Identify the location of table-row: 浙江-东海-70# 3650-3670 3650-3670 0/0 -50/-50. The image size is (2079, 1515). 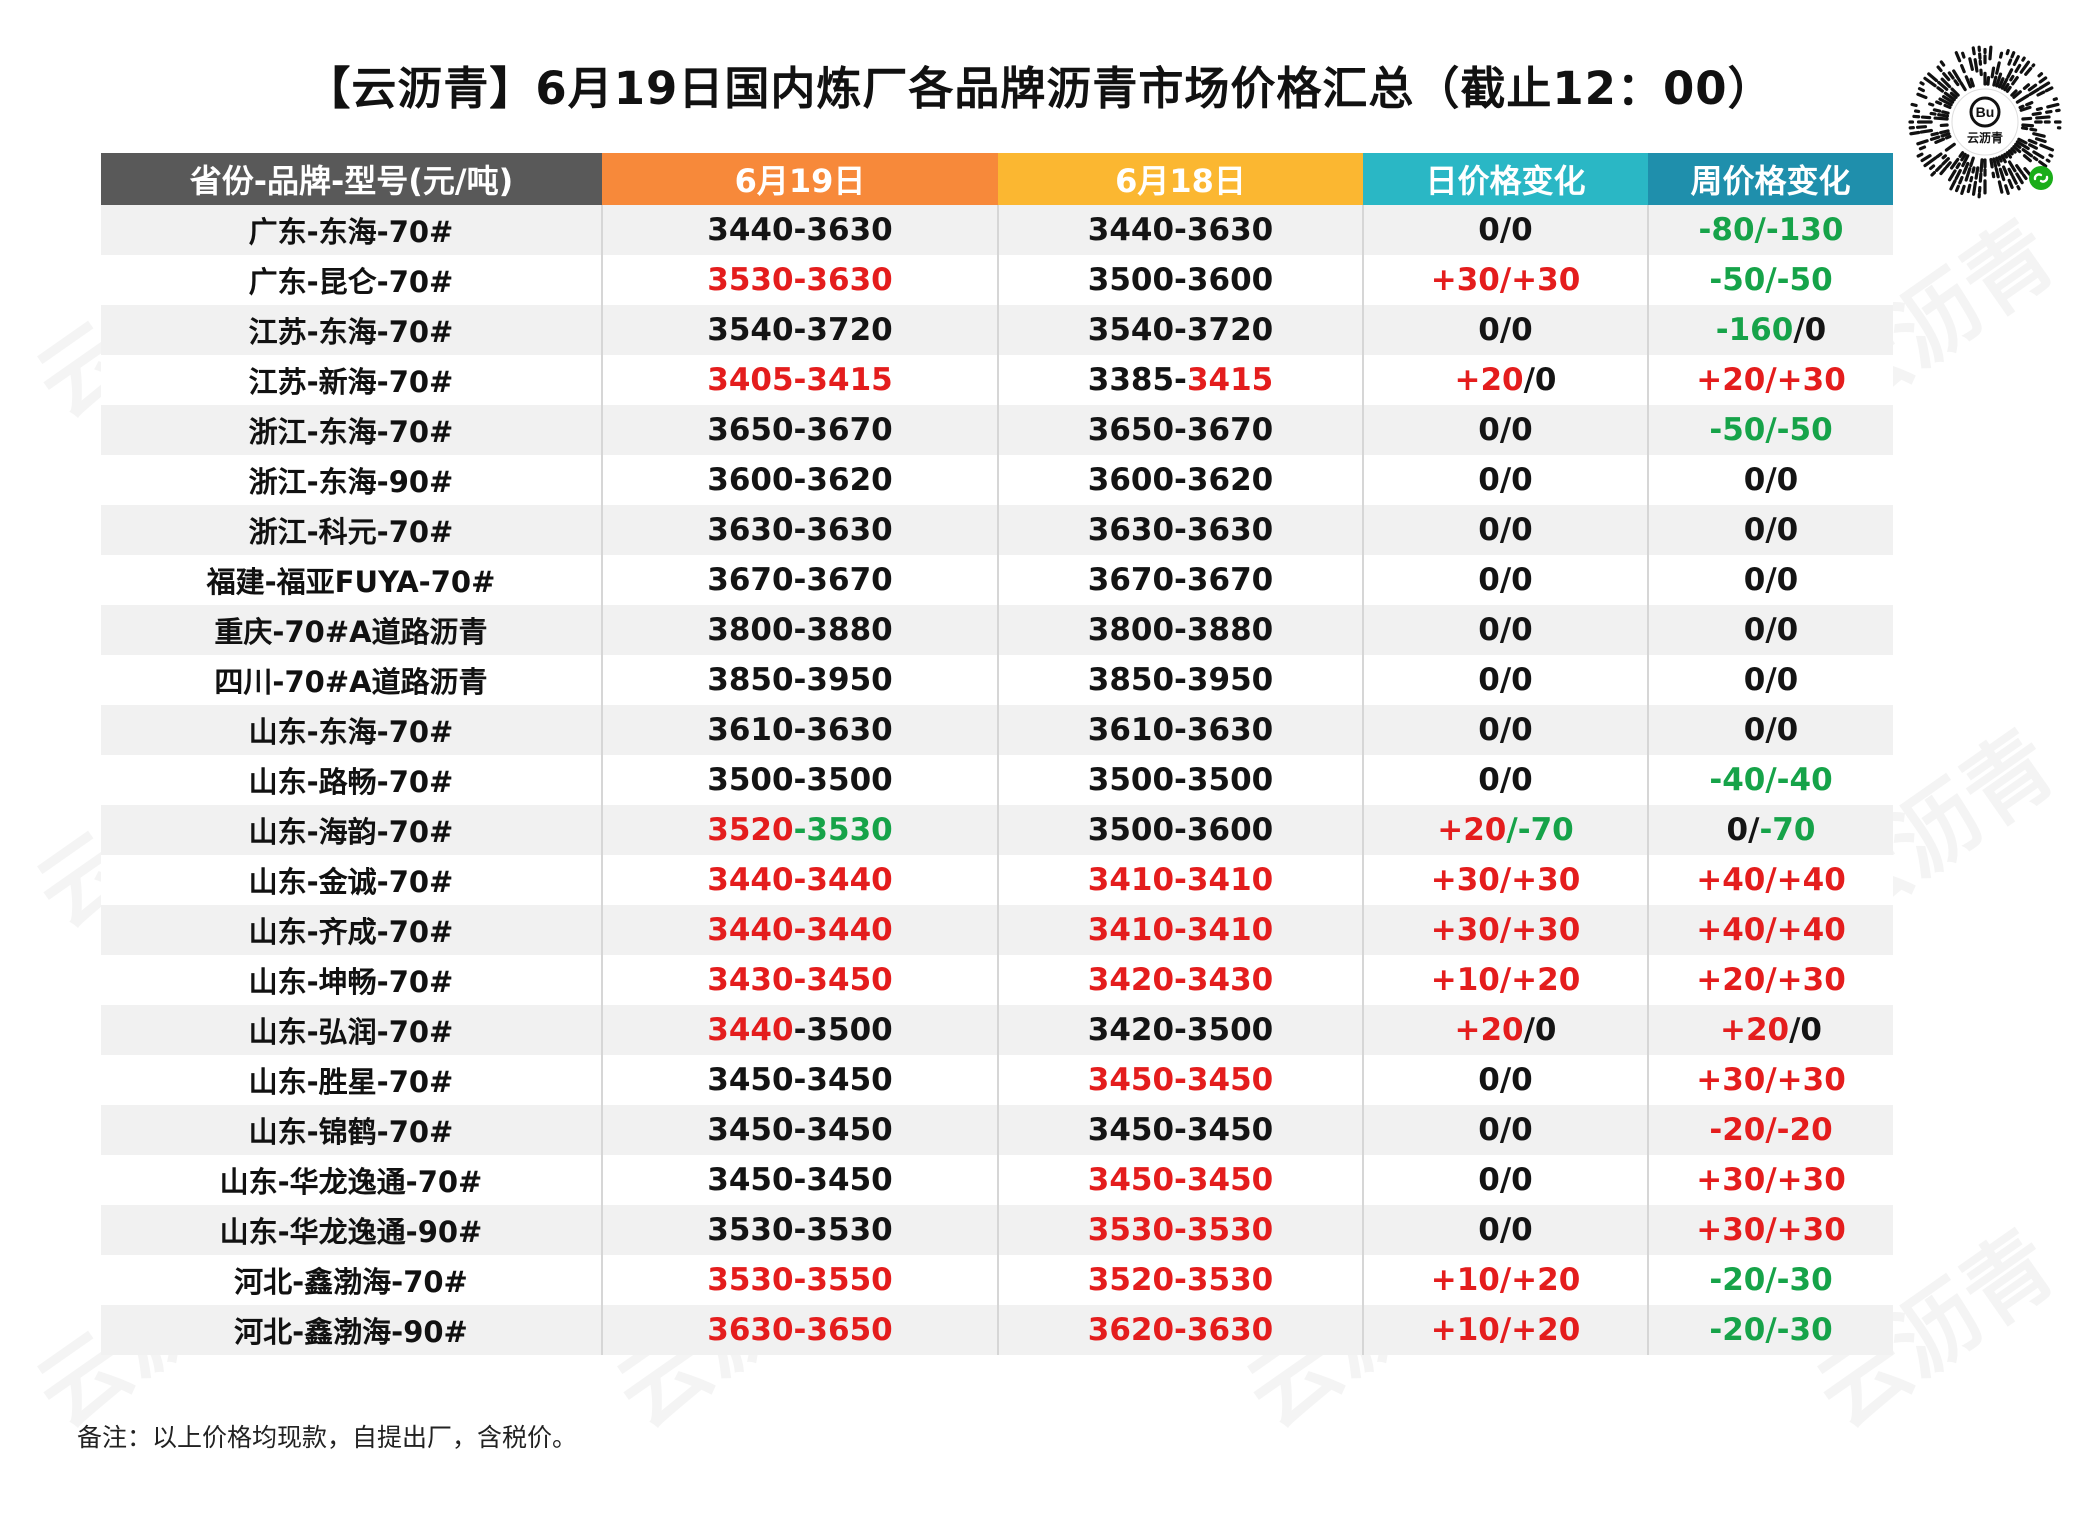
(997, 430).